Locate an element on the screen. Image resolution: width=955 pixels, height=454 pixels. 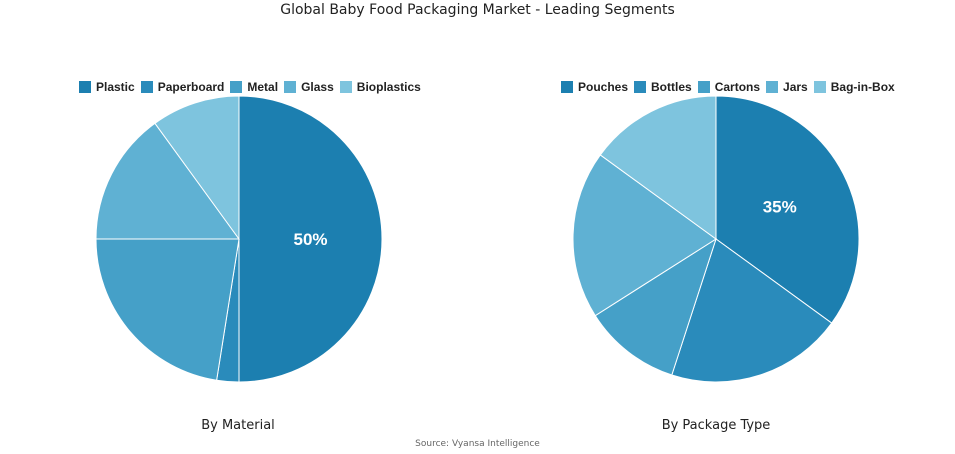
data-label-pouches: 35% is located at coordinates (780, 207).